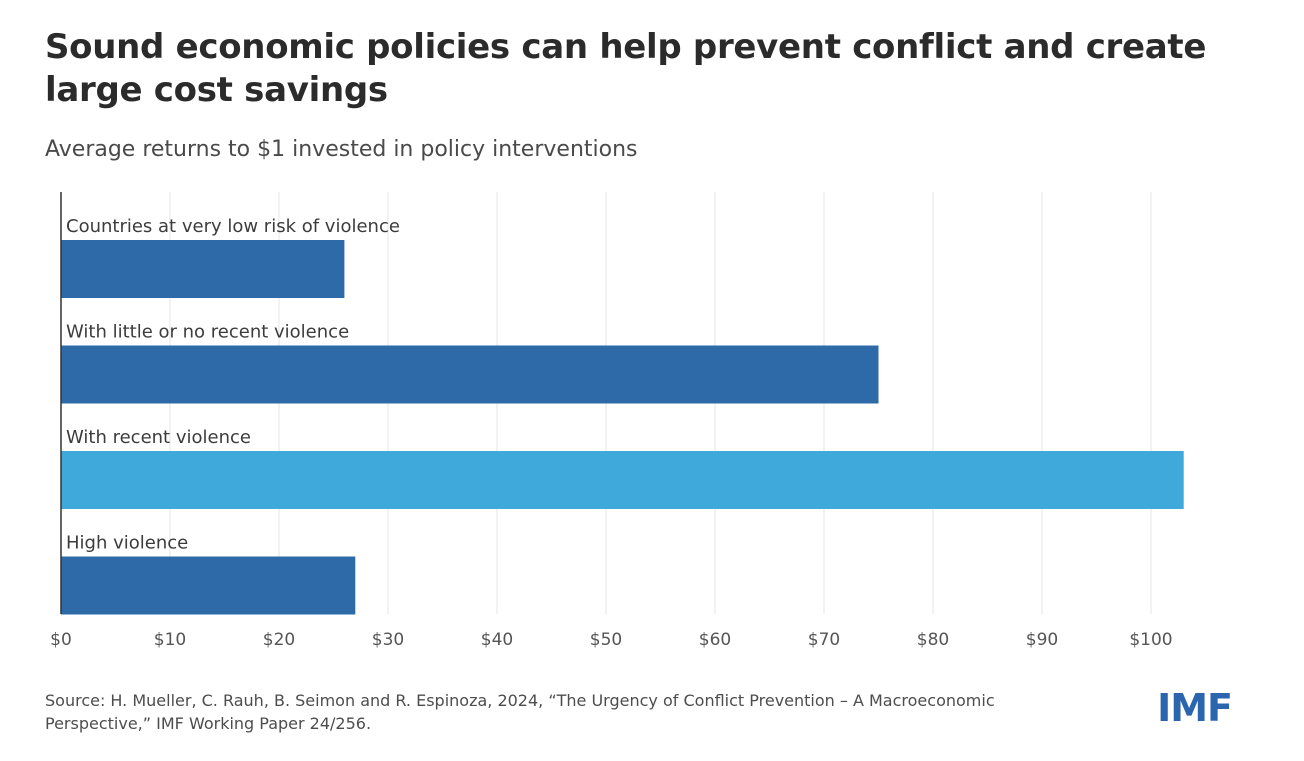 Image resolution: width=1304 pixels, height=761 pixels. I want to click on x-tick-label: $10, so click(170, 640).